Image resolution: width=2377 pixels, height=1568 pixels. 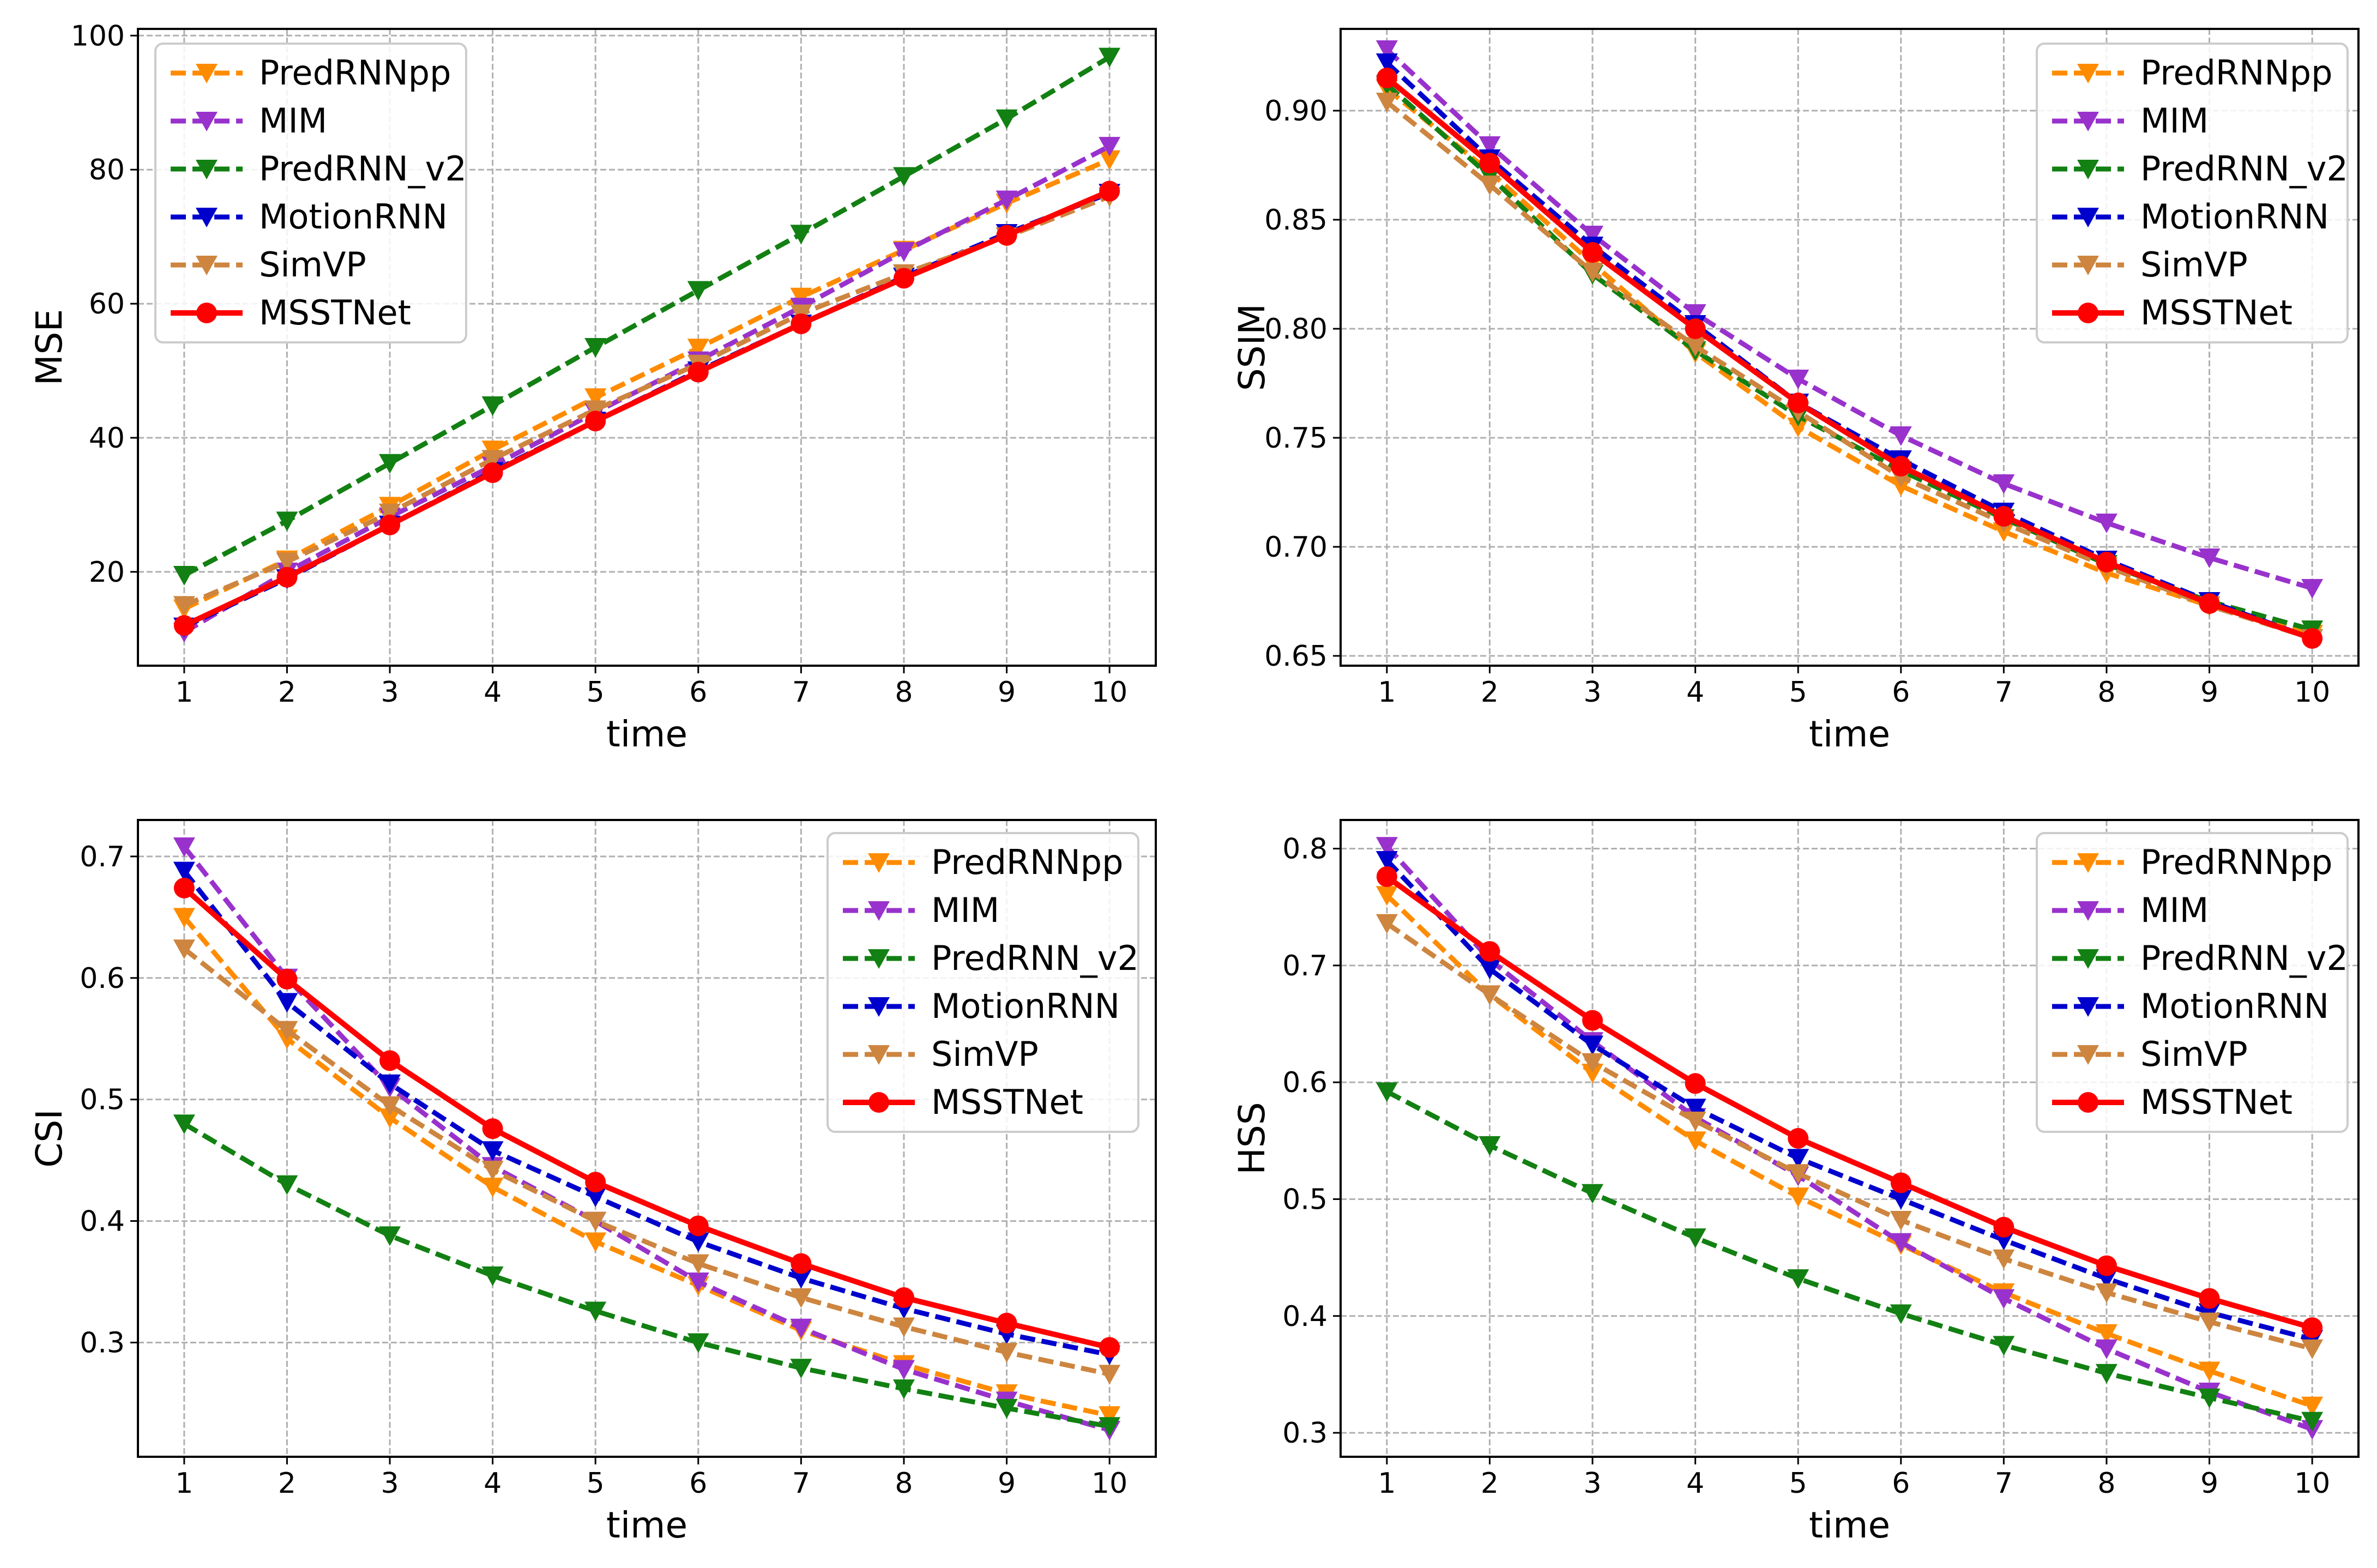 What do you see at coordinates (184, 693) in the screenshot?
I see `x-tick-label: 1` at bounding box center [184, 693].